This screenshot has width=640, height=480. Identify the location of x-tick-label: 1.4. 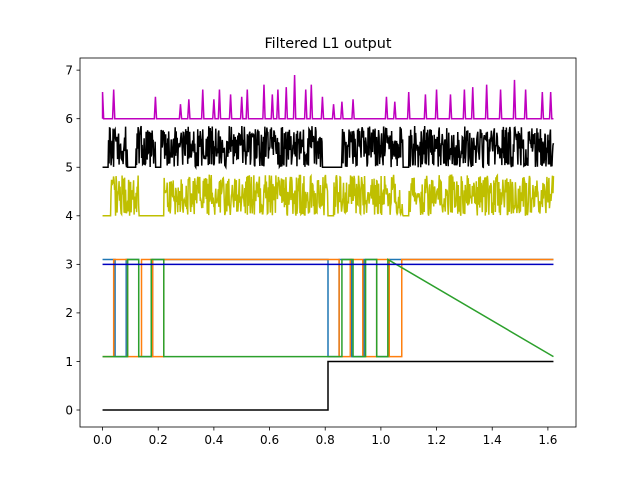
(492, 440).